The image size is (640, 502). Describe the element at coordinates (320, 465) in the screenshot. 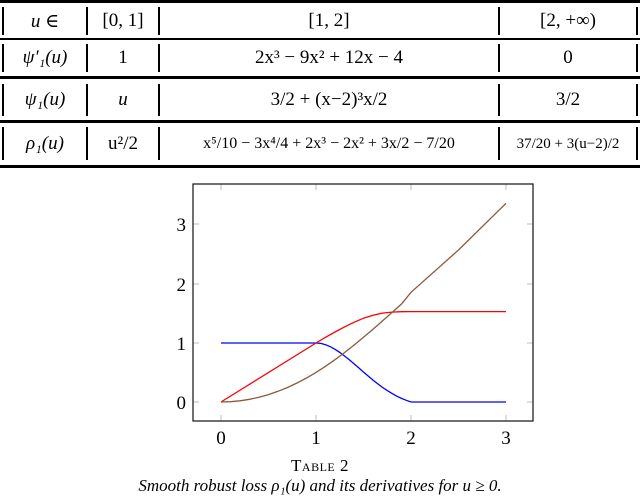

I see `table-number: Table 2` at that location.